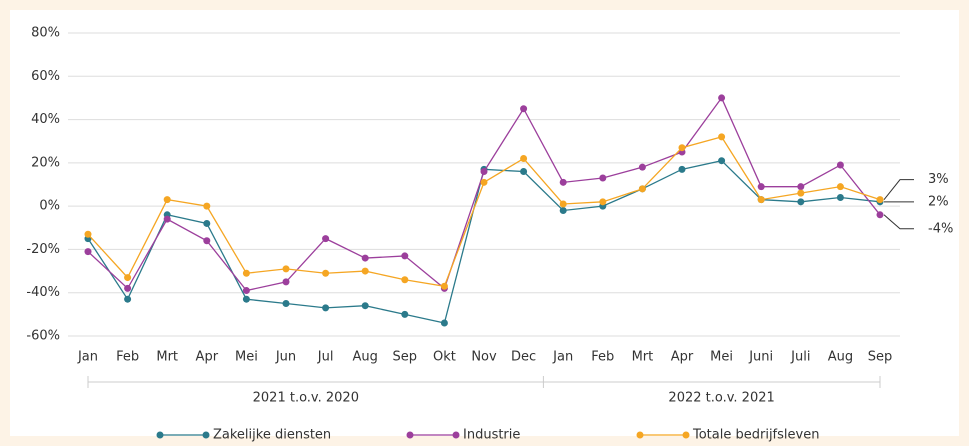 The height and width of the screenshot is (446, 969). Describe the element at coordinates (491, 435) in the screenshot. I see `legend-label: Industrie` at that location.